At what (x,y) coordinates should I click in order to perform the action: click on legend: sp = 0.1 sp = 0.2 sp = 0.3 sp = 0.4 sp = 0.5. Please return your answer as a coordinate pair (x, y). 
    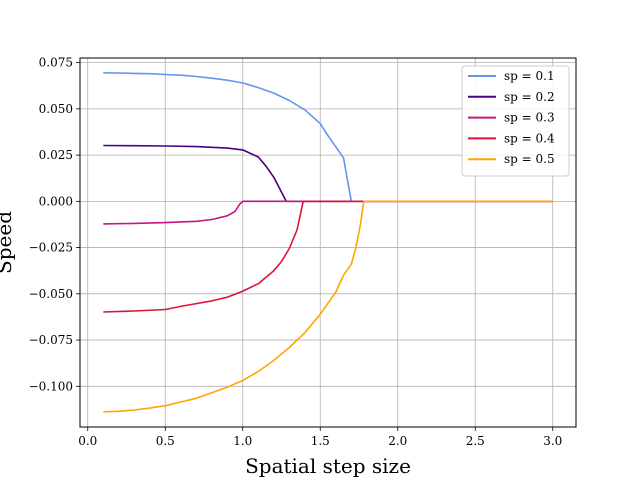
    Looking at the image, I should click on (515, 121).